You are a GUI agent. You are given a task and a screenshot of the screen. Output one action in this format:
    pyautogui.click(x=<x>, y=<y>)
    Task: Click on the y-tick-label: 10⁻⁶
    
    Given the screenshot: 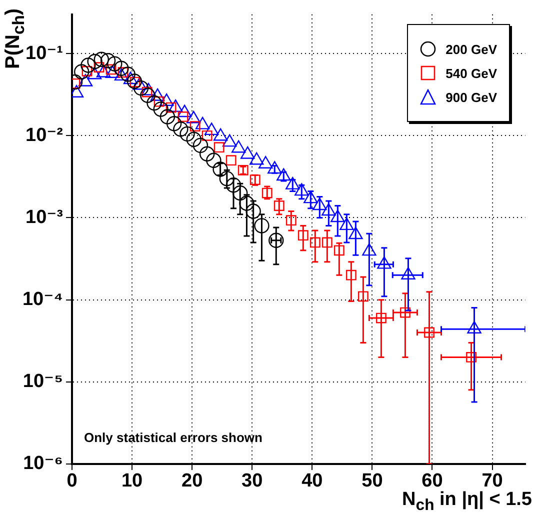 What is the action you would take?
    pyautogui.click(x=43, y=463)
    